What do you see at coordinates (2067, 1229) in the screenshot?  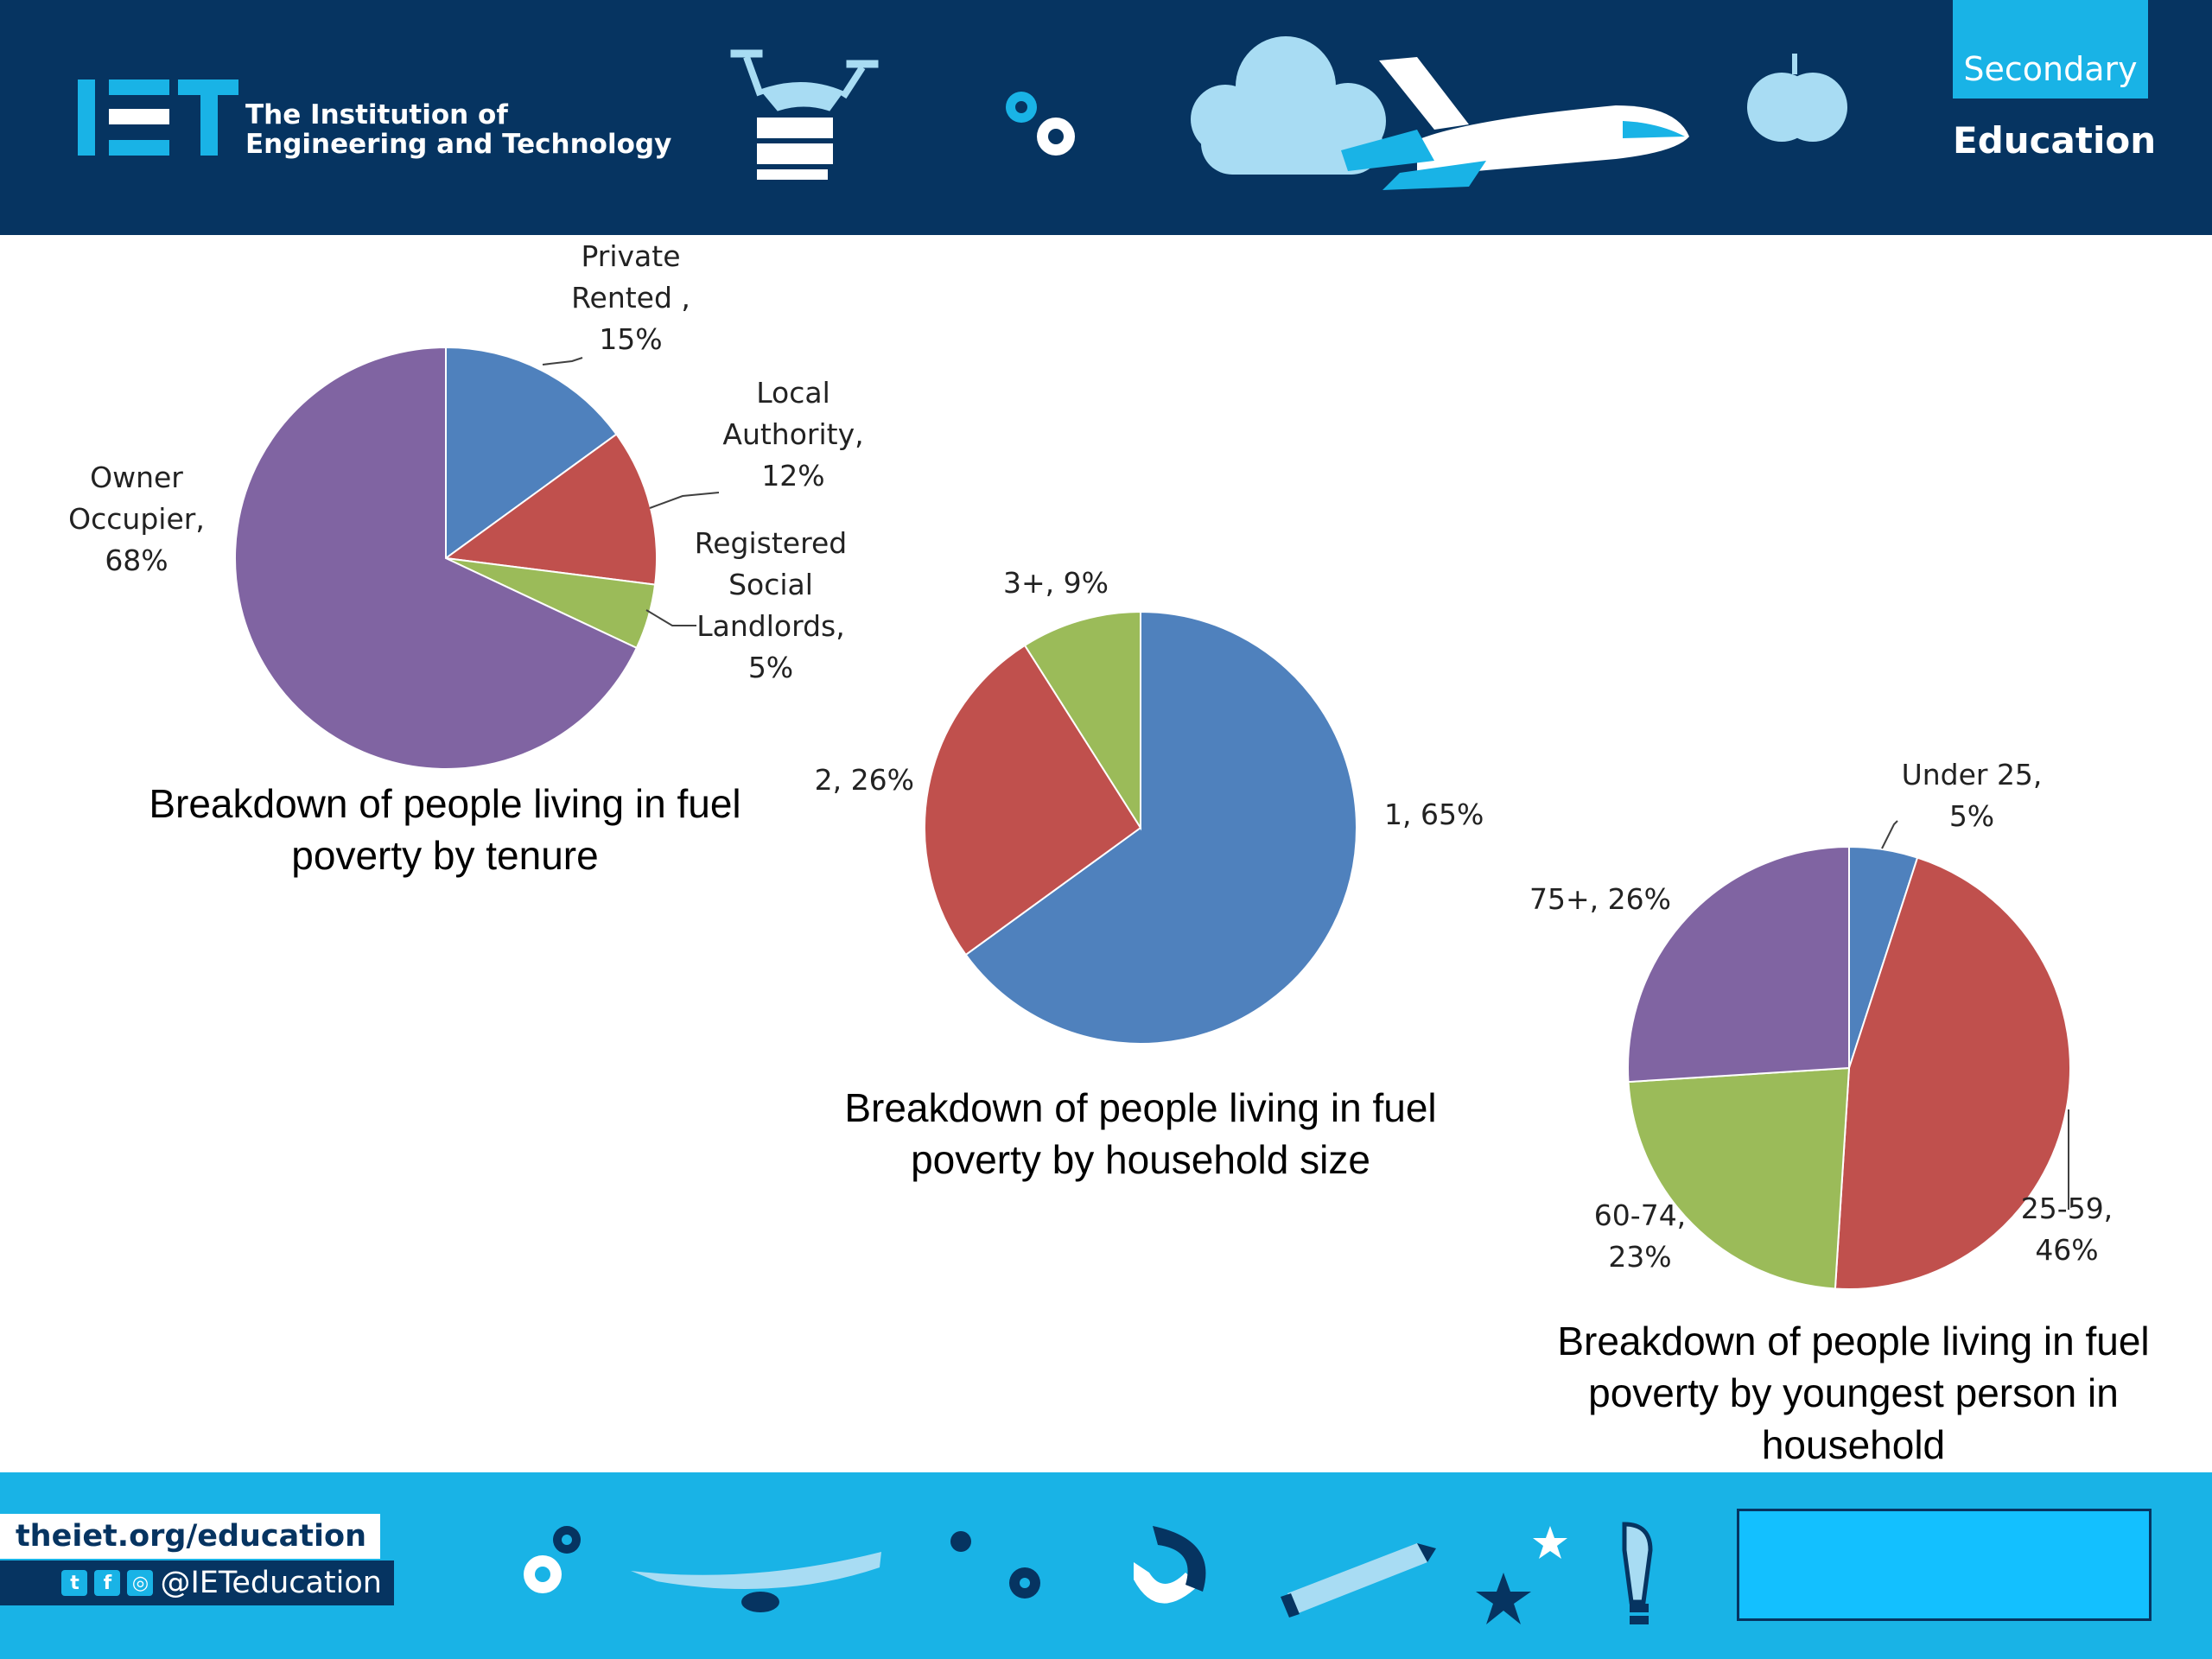 I see `data-label-25-59: 25-59, 46%` at bounding box center [2067, 1229].